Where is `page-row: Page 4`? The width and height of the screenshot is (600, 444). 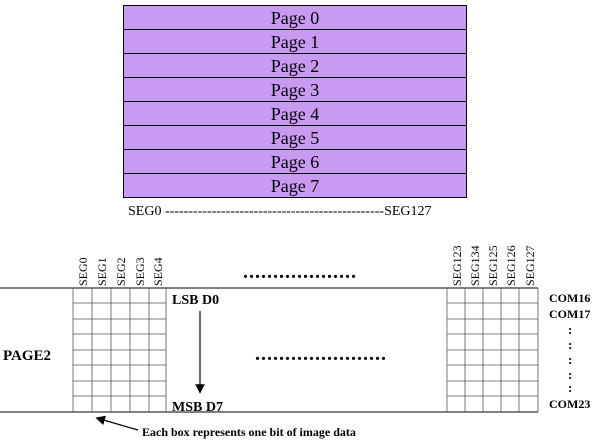 page-row: Page 4 is located at coordinates (295, 114).